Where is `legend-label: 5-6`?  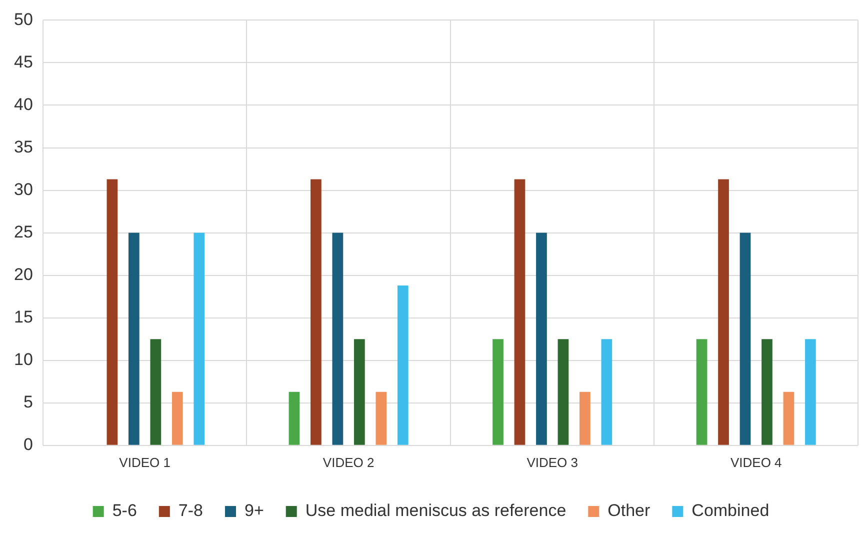 legend-label: 5-6 is located at coordinates (124, 510).